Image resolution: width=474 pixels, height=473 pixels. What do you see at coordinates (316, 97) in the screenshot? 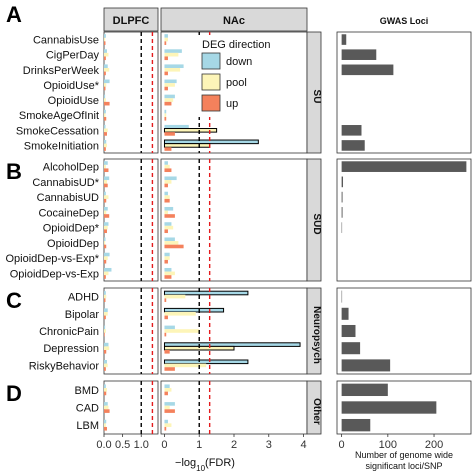
I see `group-label-SU: SU` at bounding box center [316, 97].